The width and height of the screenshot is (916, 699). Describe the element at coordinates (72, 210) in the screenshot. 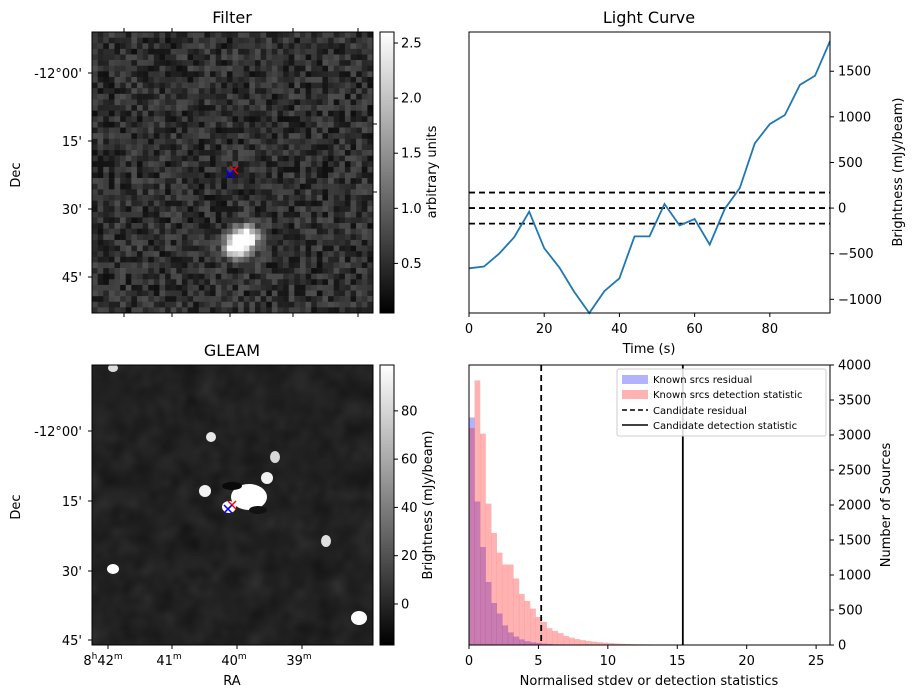

I see `filter-dec-tick-2: 30'` at that location.